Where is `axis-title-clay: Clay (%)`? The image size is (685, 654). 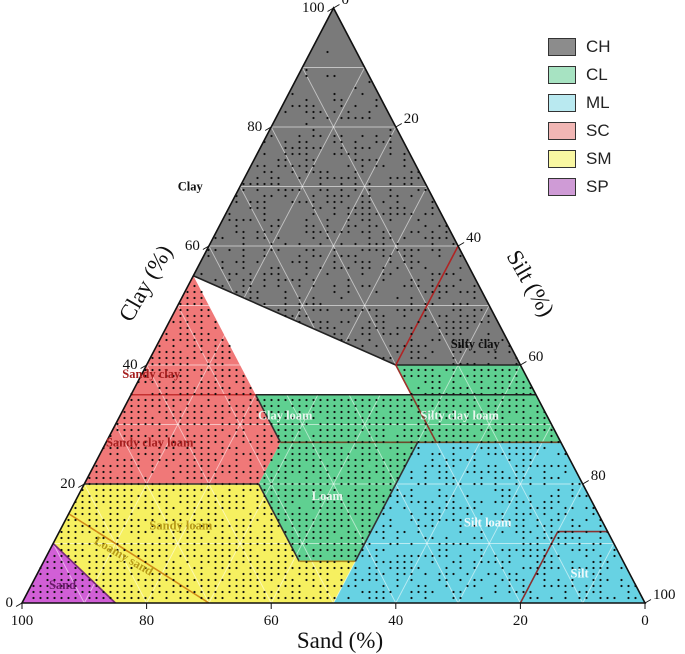 axis-title-clay: Clay (%) is located at coordinates (145, 283).